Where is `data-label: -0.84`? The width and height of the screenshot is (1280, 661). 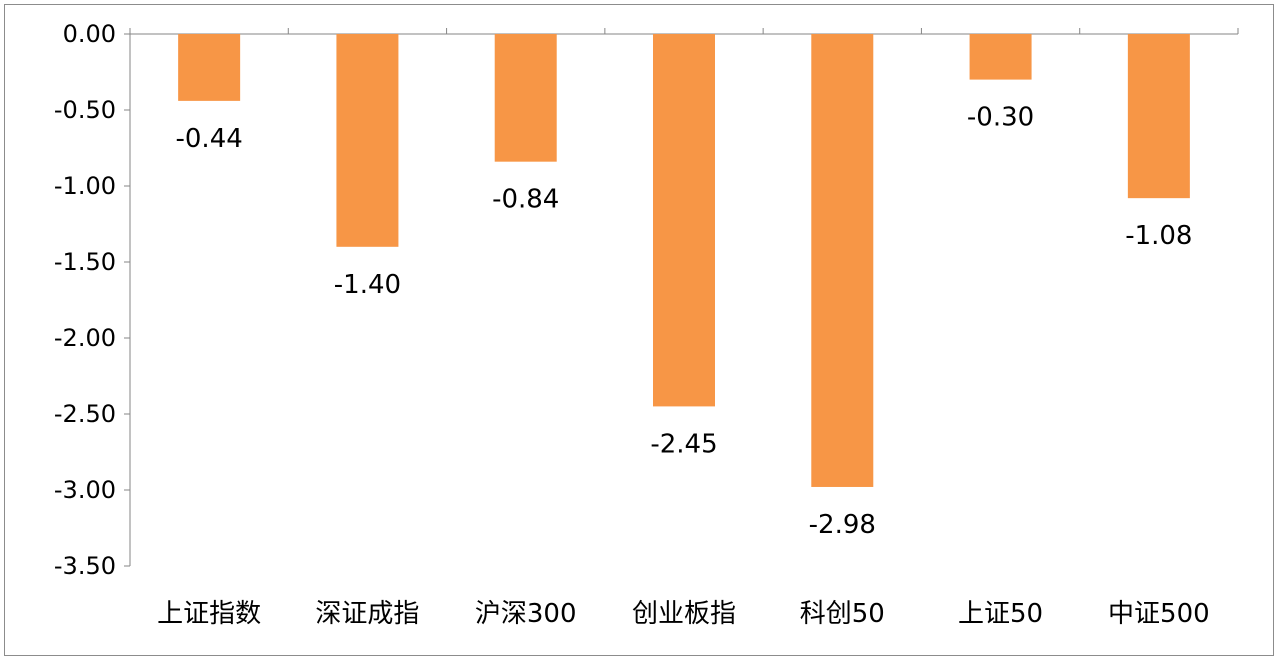
data-label: -0.84 is located at coordinates (525, 200).